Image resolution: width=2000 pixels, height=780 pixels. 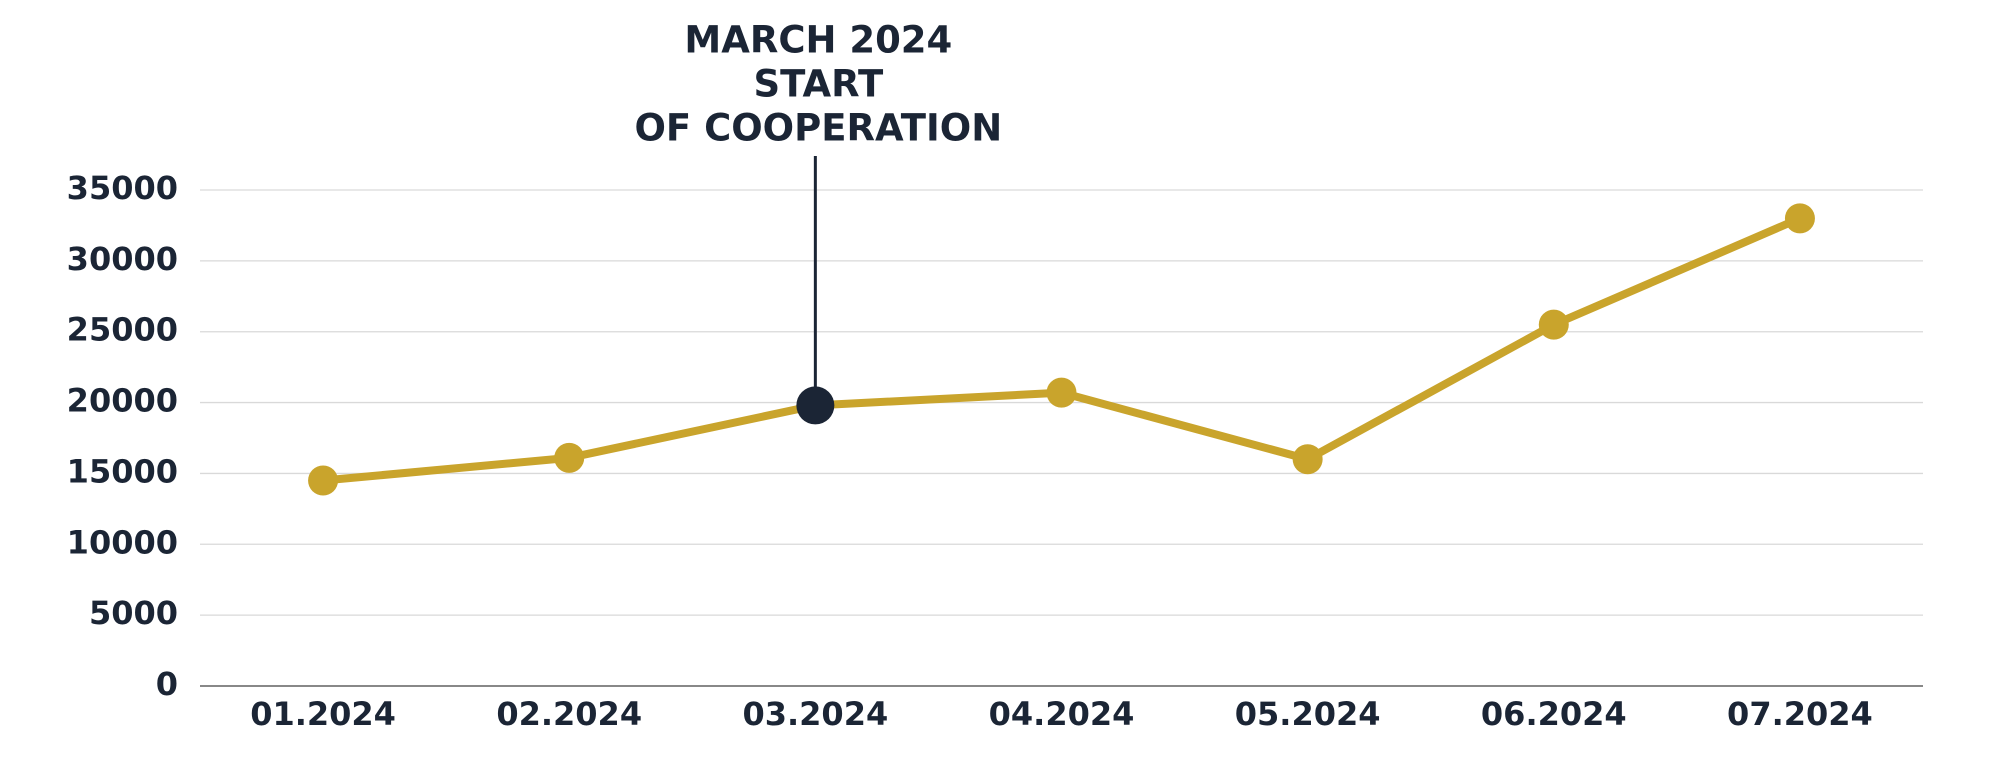 I want to click on y-tick-label: 15000, so click(x=122, y=471).